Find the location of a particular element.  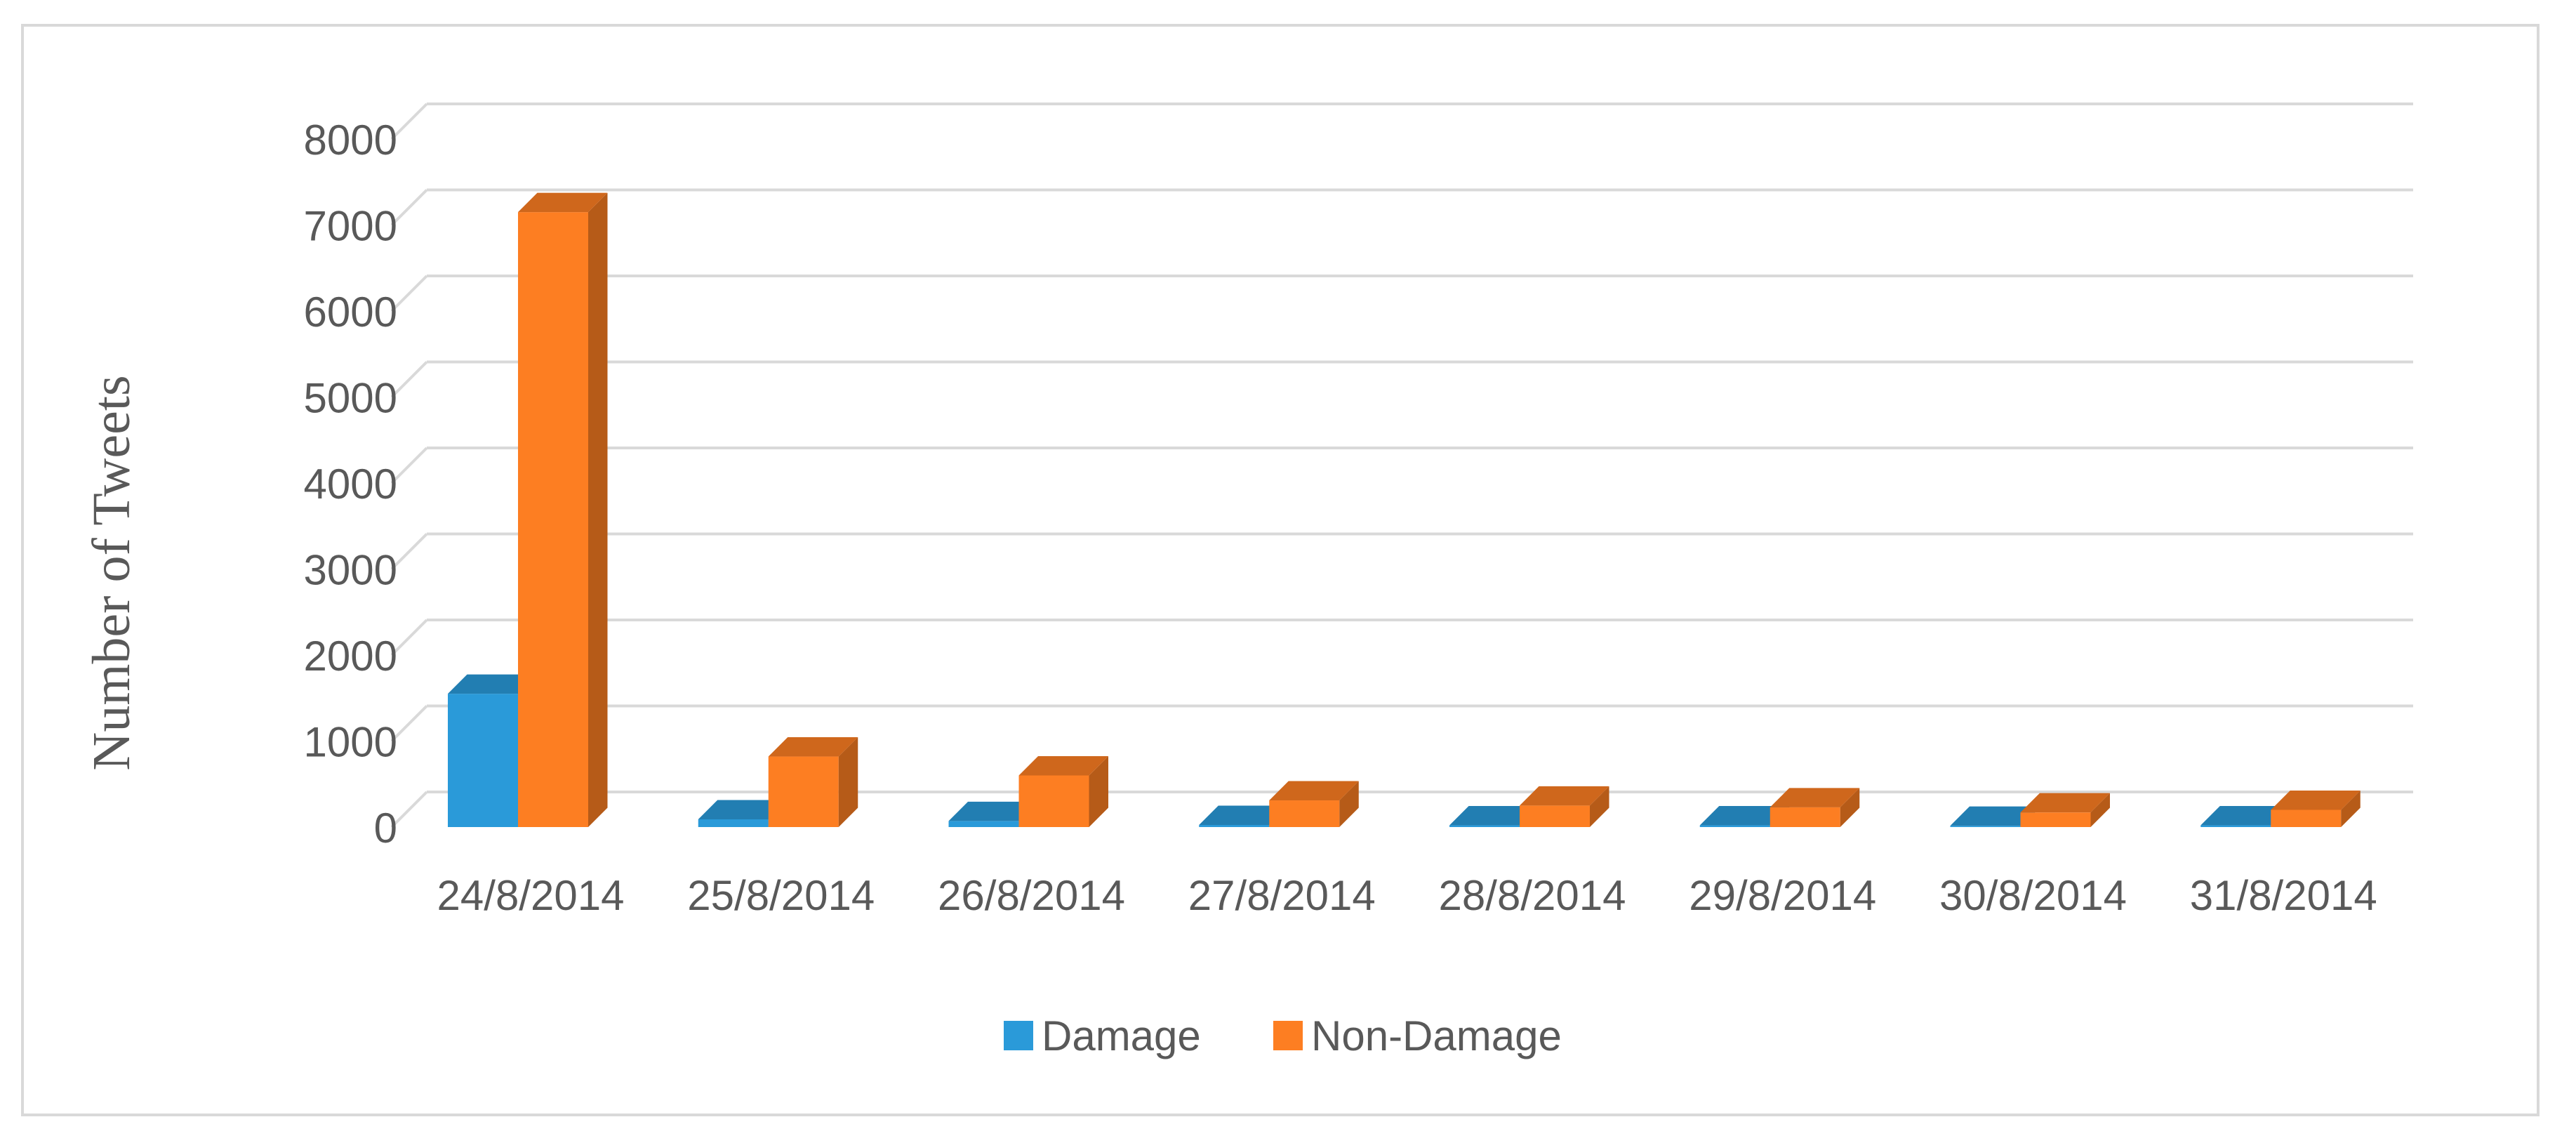

y-tick-label: 3000 is located at coordinates (351, 570).